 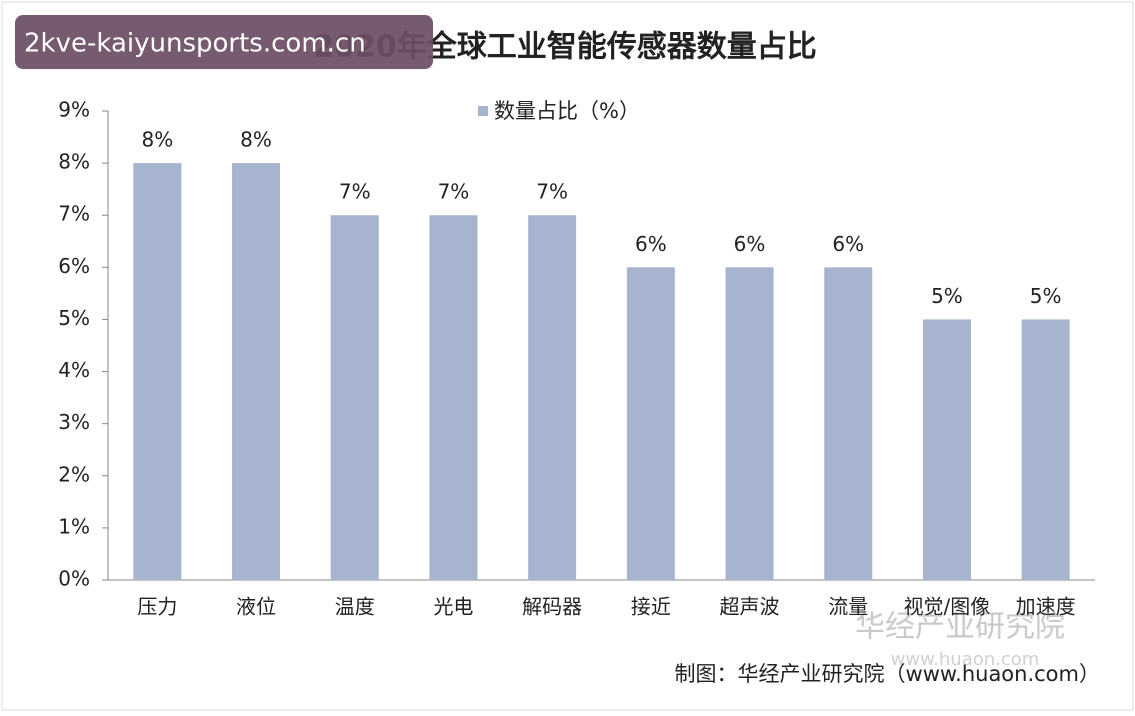 What do you see at coordinates (74, 474) in the screenshot?
I see `y-tick-label: 2%` at bounding box center [74, 474].